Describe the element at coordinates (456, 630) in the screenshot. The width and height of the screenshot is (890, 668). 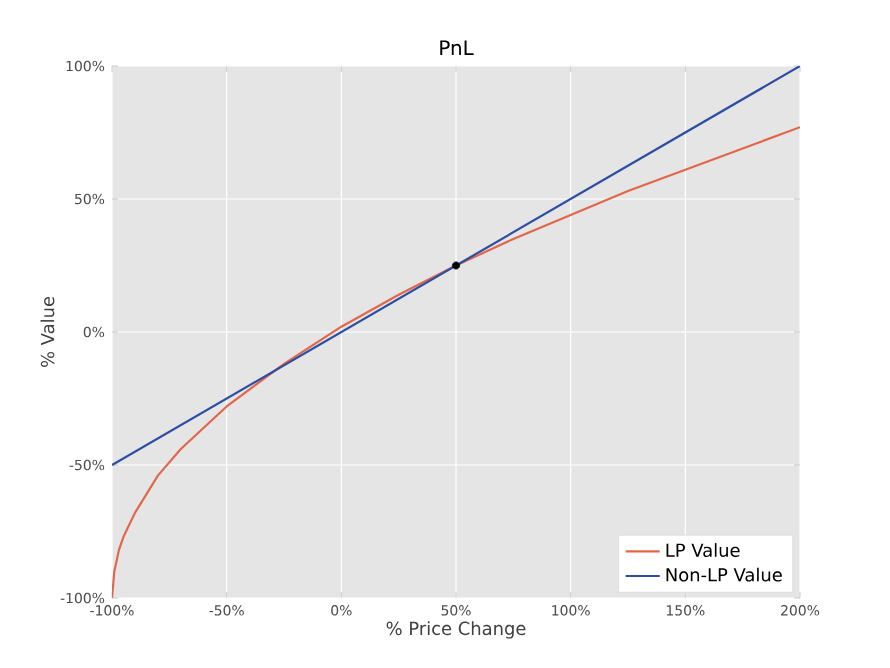
I see `x-axis-title: % Price Change` at that location.